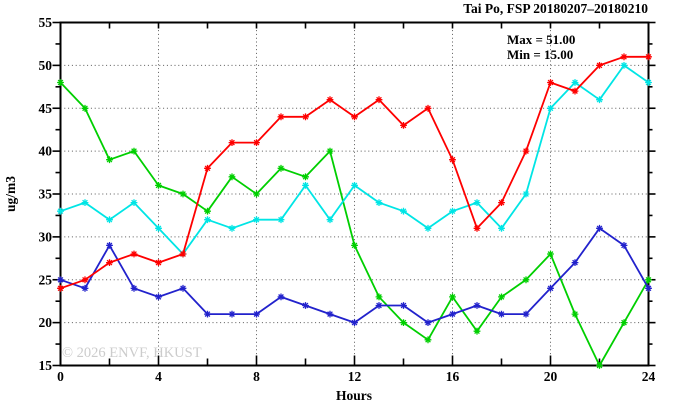  What do you see at coordinates (540, 54) in the screenshot?
I see `min-value-annotation: Min = 15.00` at bounding box center [540, 54].